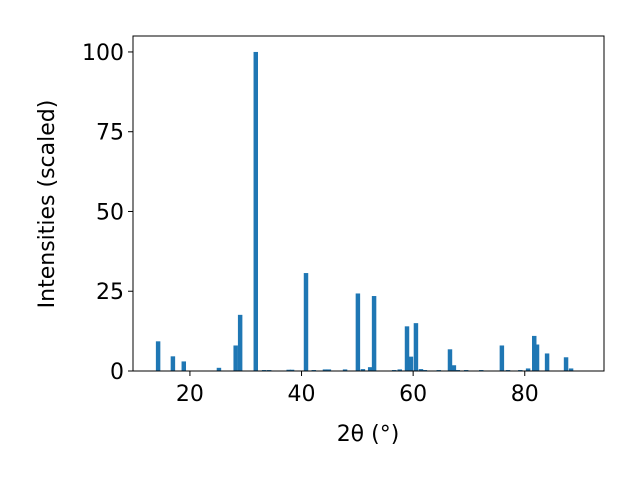  Describe the element at coordinates (190, 394) in the screenshot. I see `x-tick-label: 20` at that location.